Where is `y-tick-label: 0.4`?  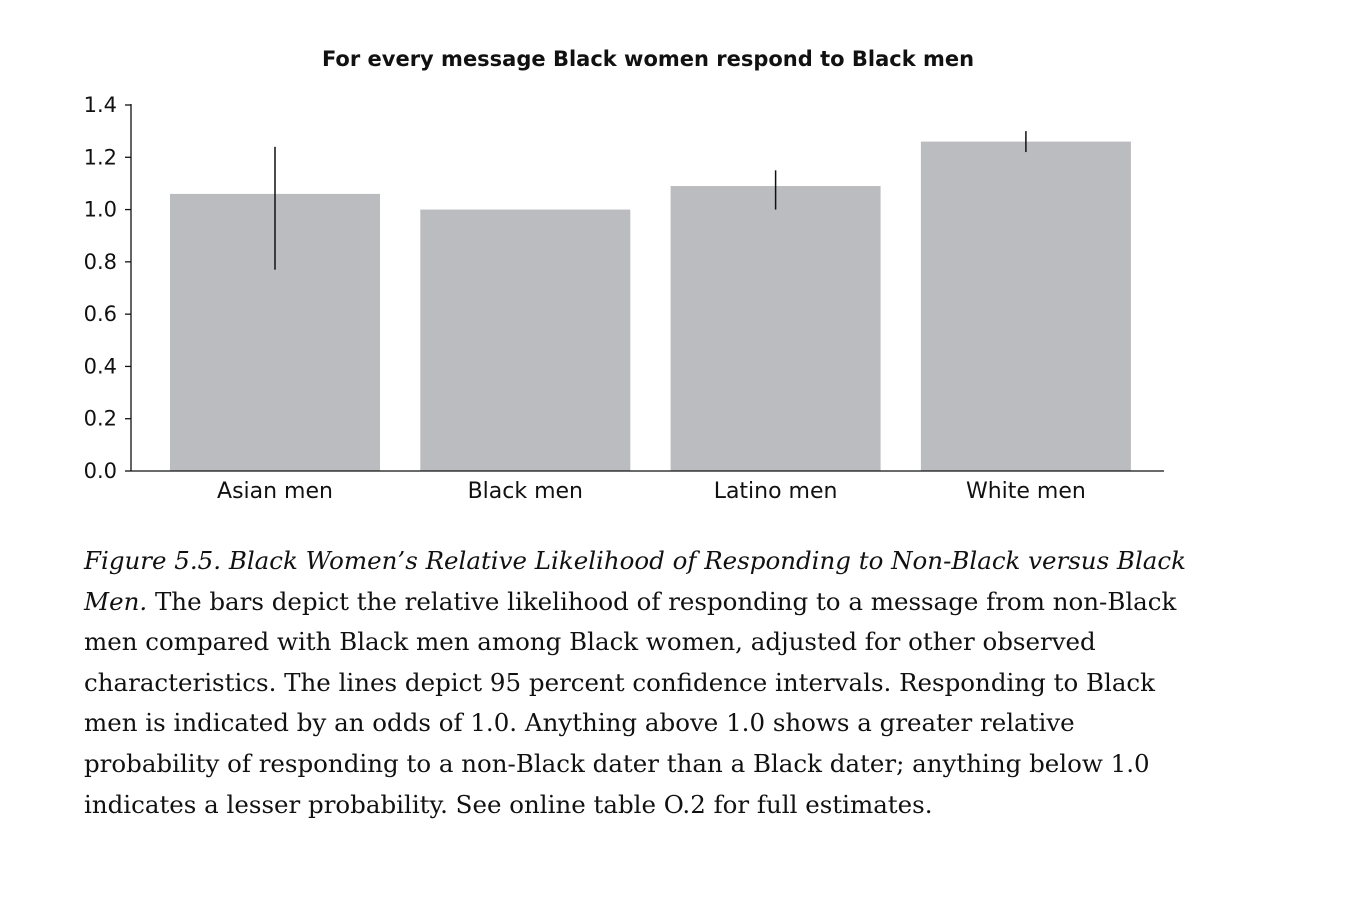 y-tick-label: 0.4 is located at coordinates (100, 366).